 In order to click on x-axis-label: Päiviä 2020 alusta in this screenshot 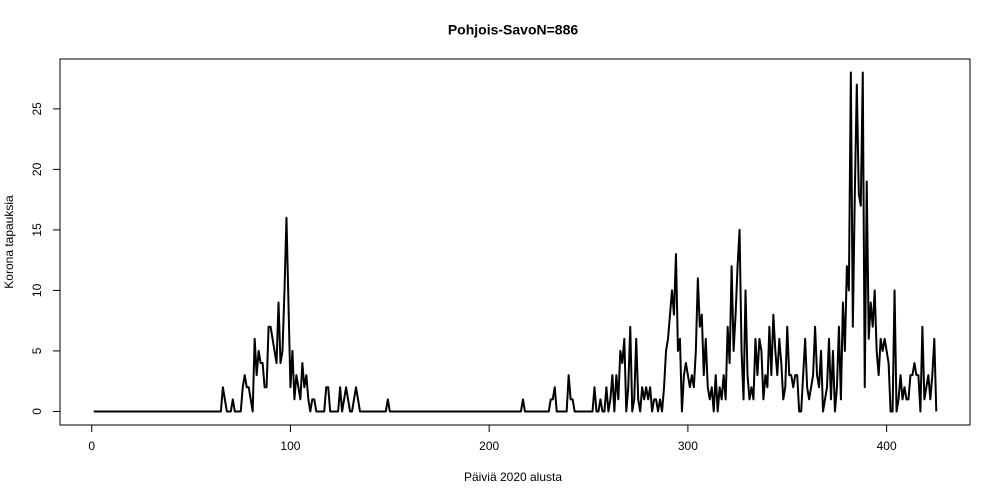, I will do `click(513, 477)`.